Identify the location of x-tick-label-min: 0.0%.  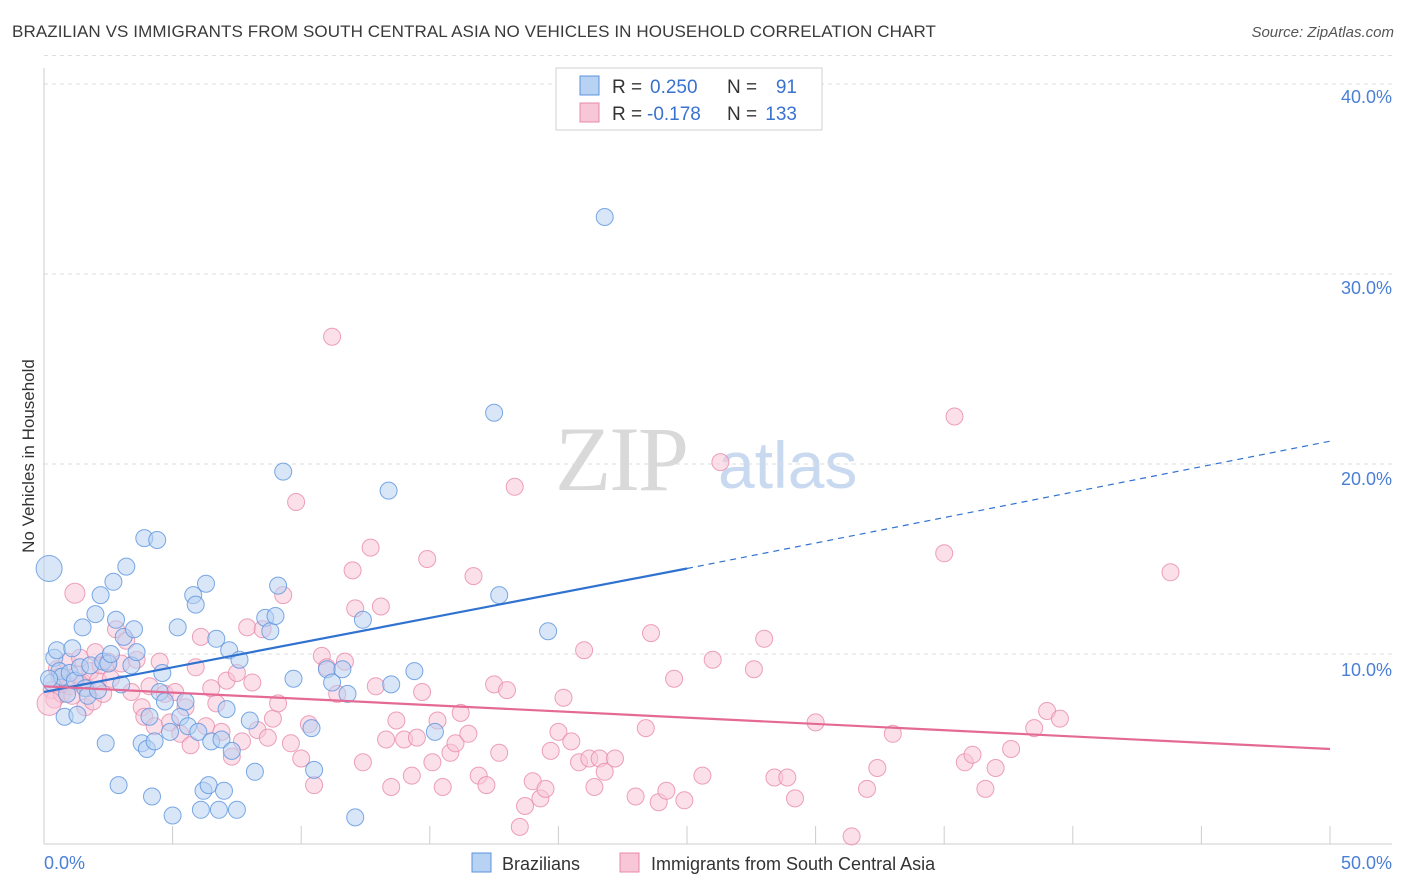
(64, 863).